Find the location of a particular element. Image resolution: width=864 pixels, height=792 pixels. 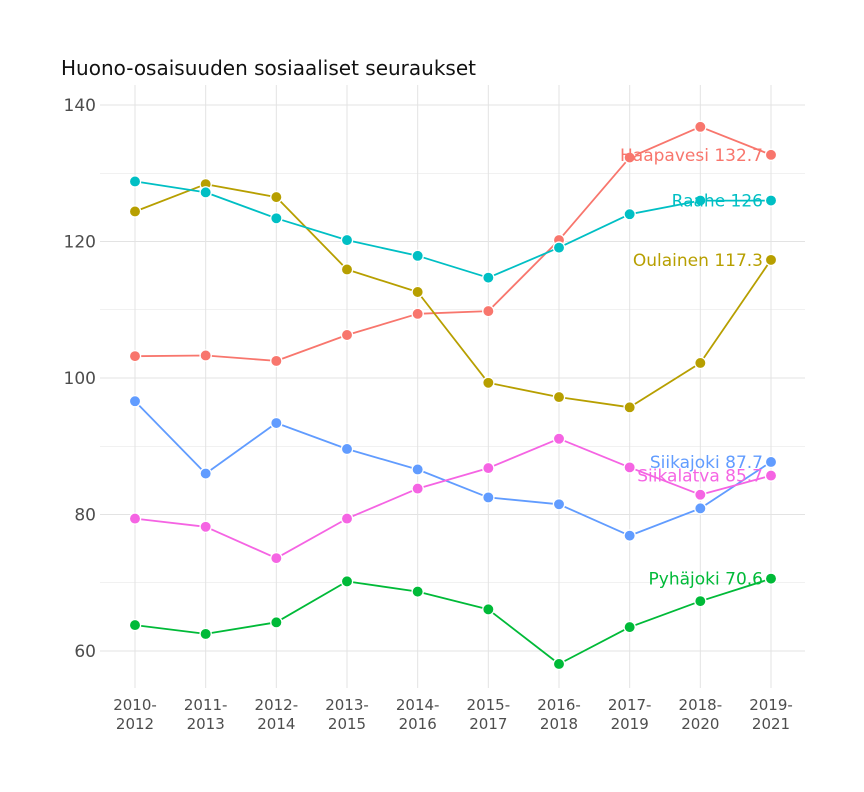

end-label-oulainen: Oulainen 117.3 is located at coordinates (698, 261).